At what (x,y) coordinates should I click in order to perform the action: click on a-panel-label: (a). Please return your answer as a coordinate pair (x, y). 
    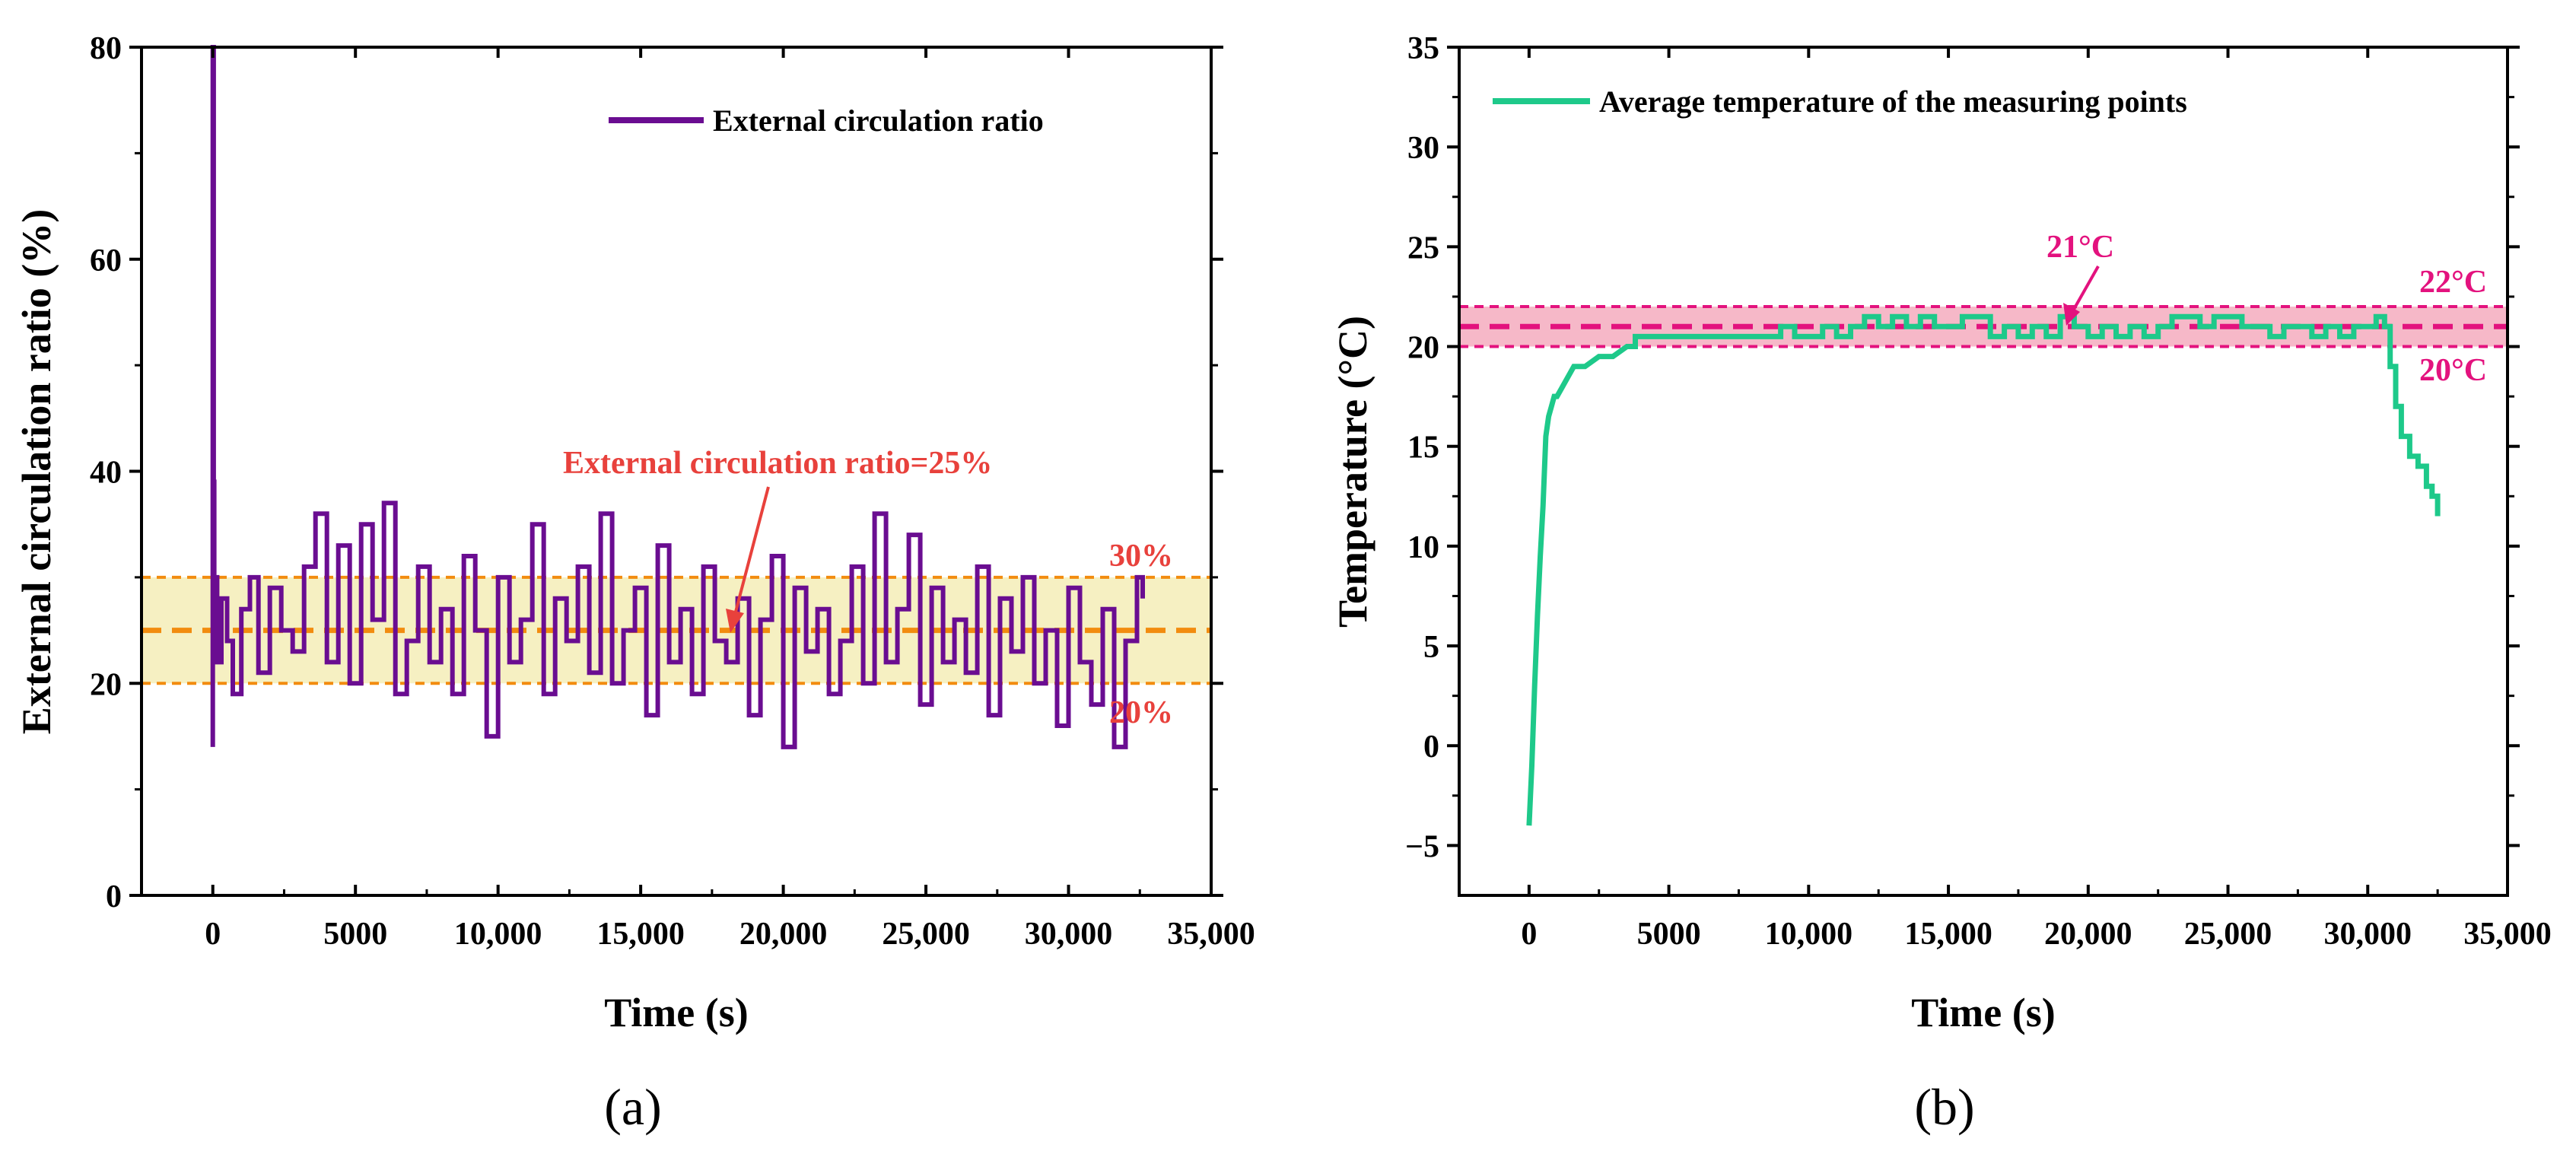
    Looking at the image, I should click on (633, 1107).